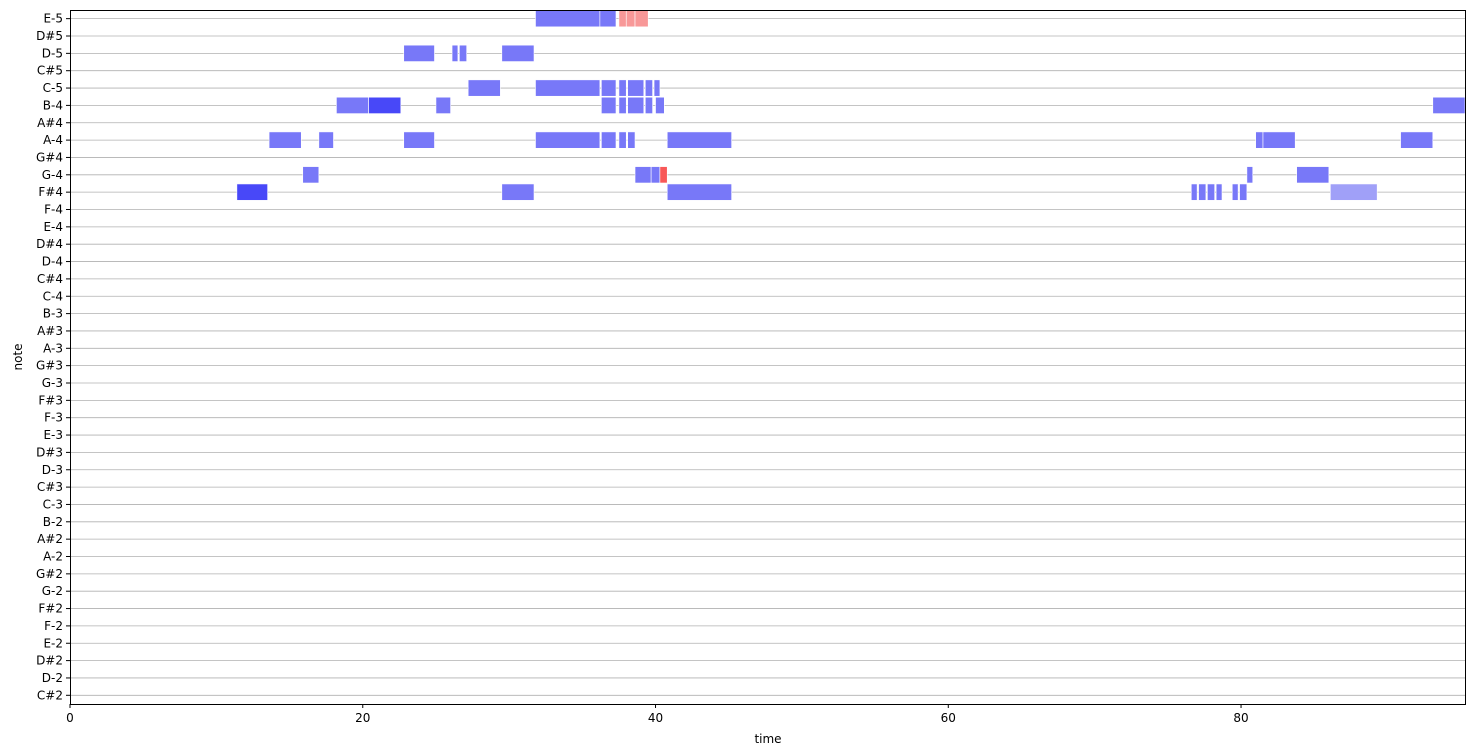 This screenshot has width=1475, height=756. I want to click on y-tick-label: F#2, so click(50, 609).